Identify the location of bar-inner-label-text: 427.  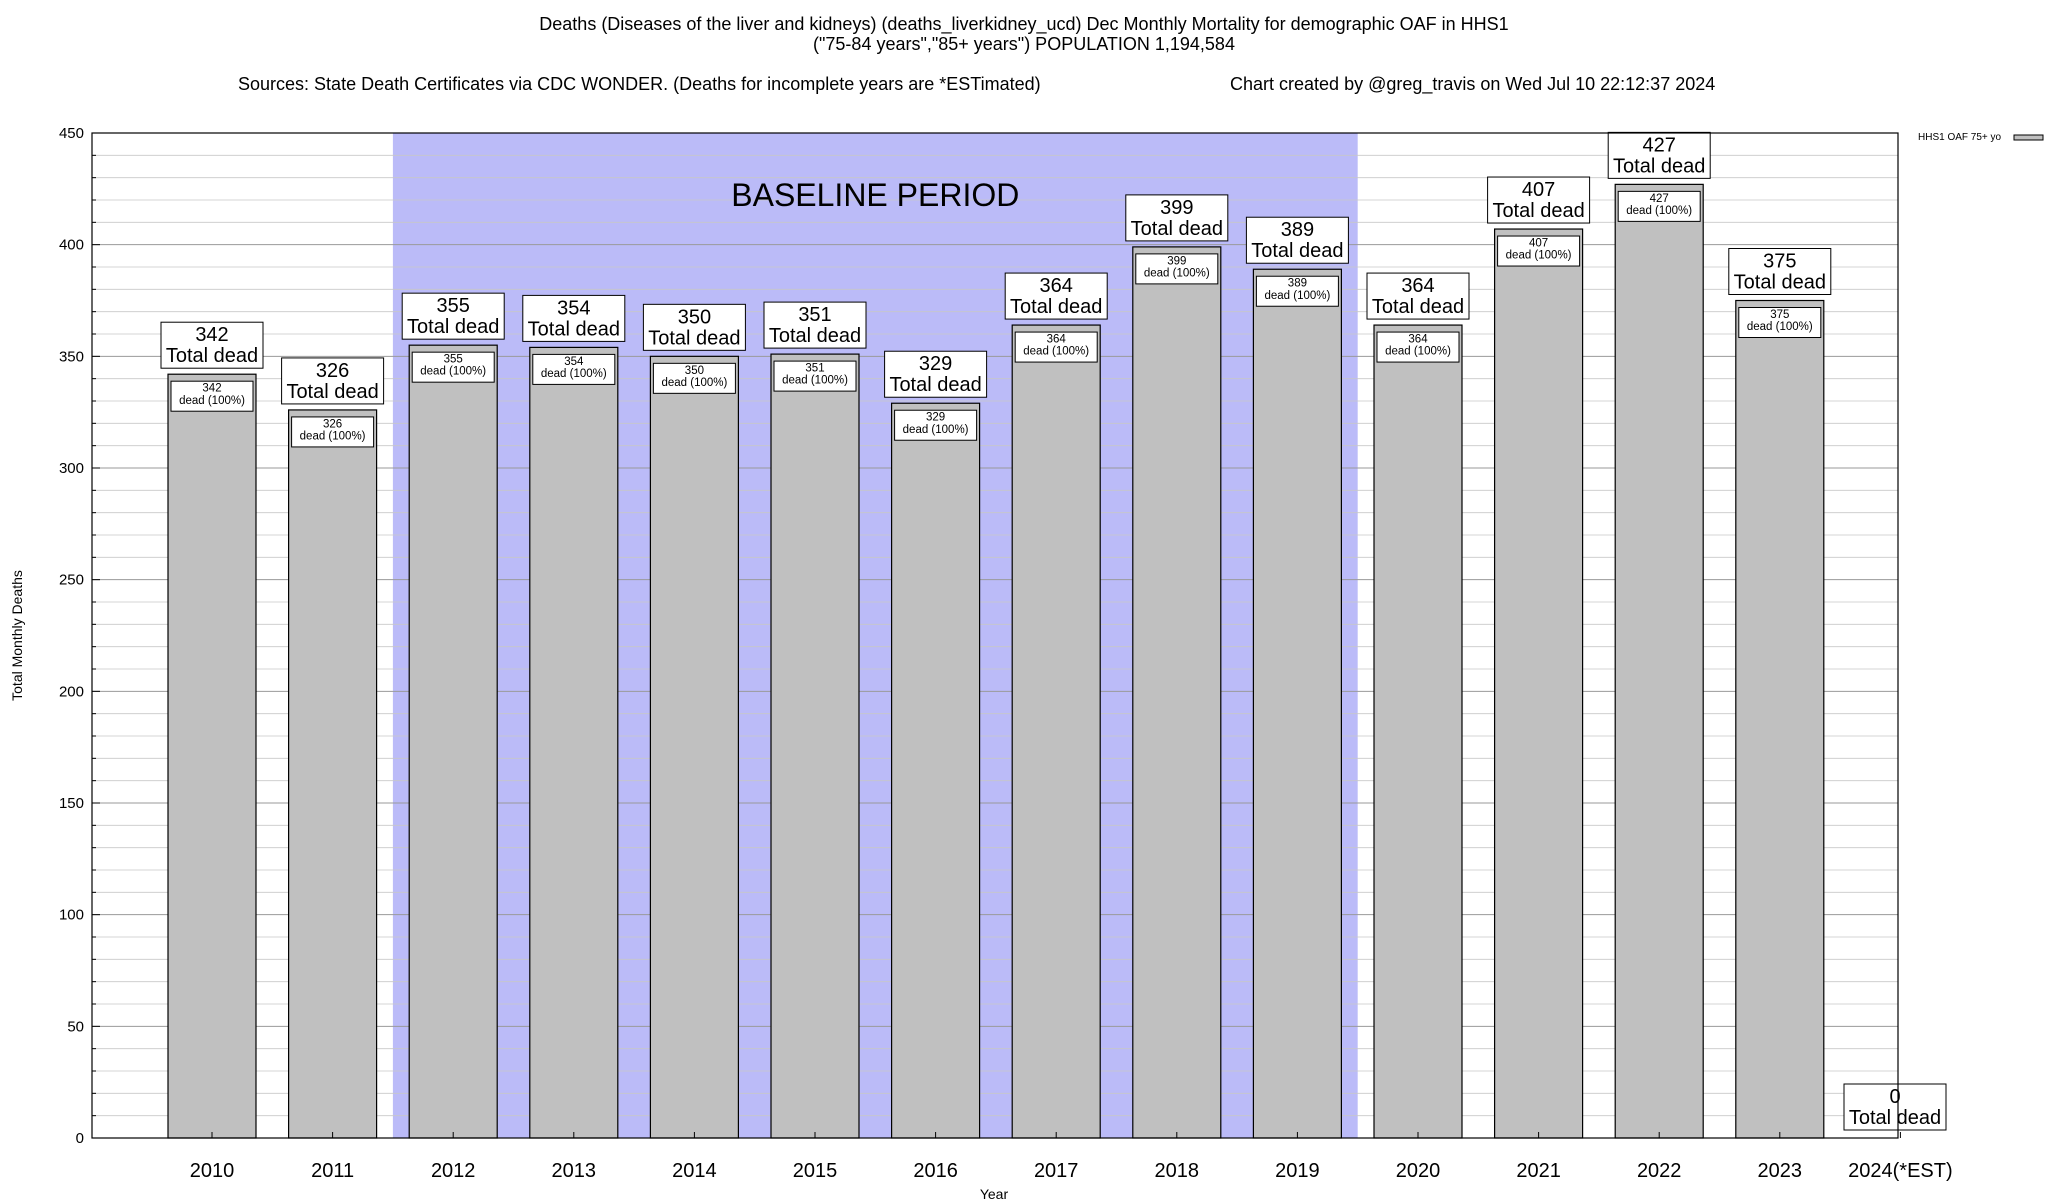
(1659, 199).